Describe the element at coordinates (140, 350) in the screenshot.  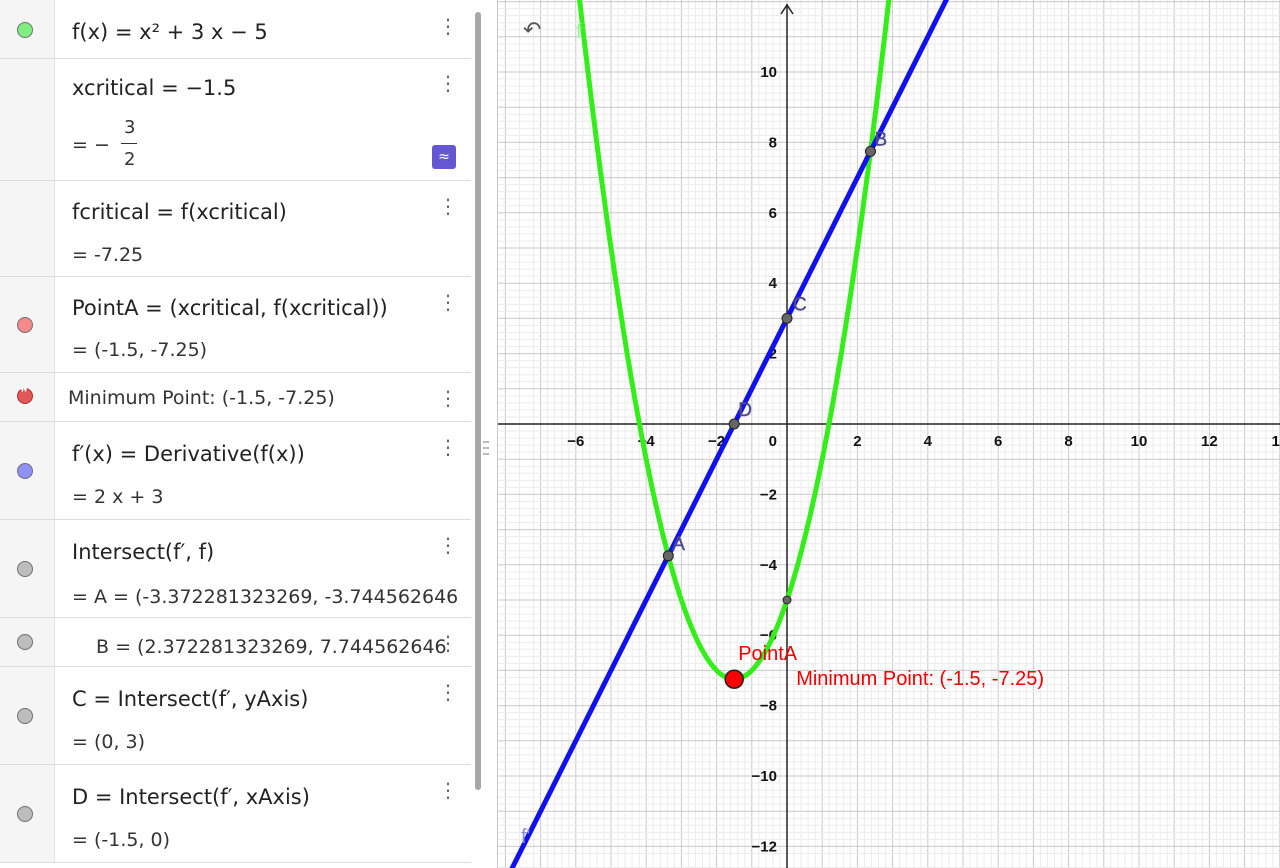
I see `output-pointA: = (-1.5, -7.25)` at that location.